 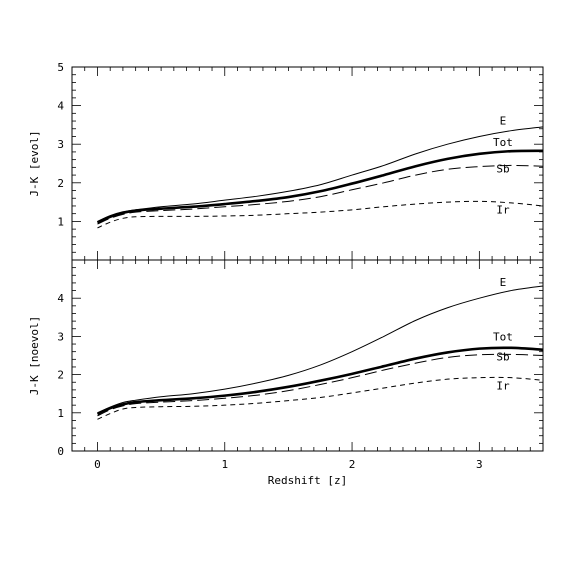 I want to click on y-tick-label: 0, so click(x=60, y=451).